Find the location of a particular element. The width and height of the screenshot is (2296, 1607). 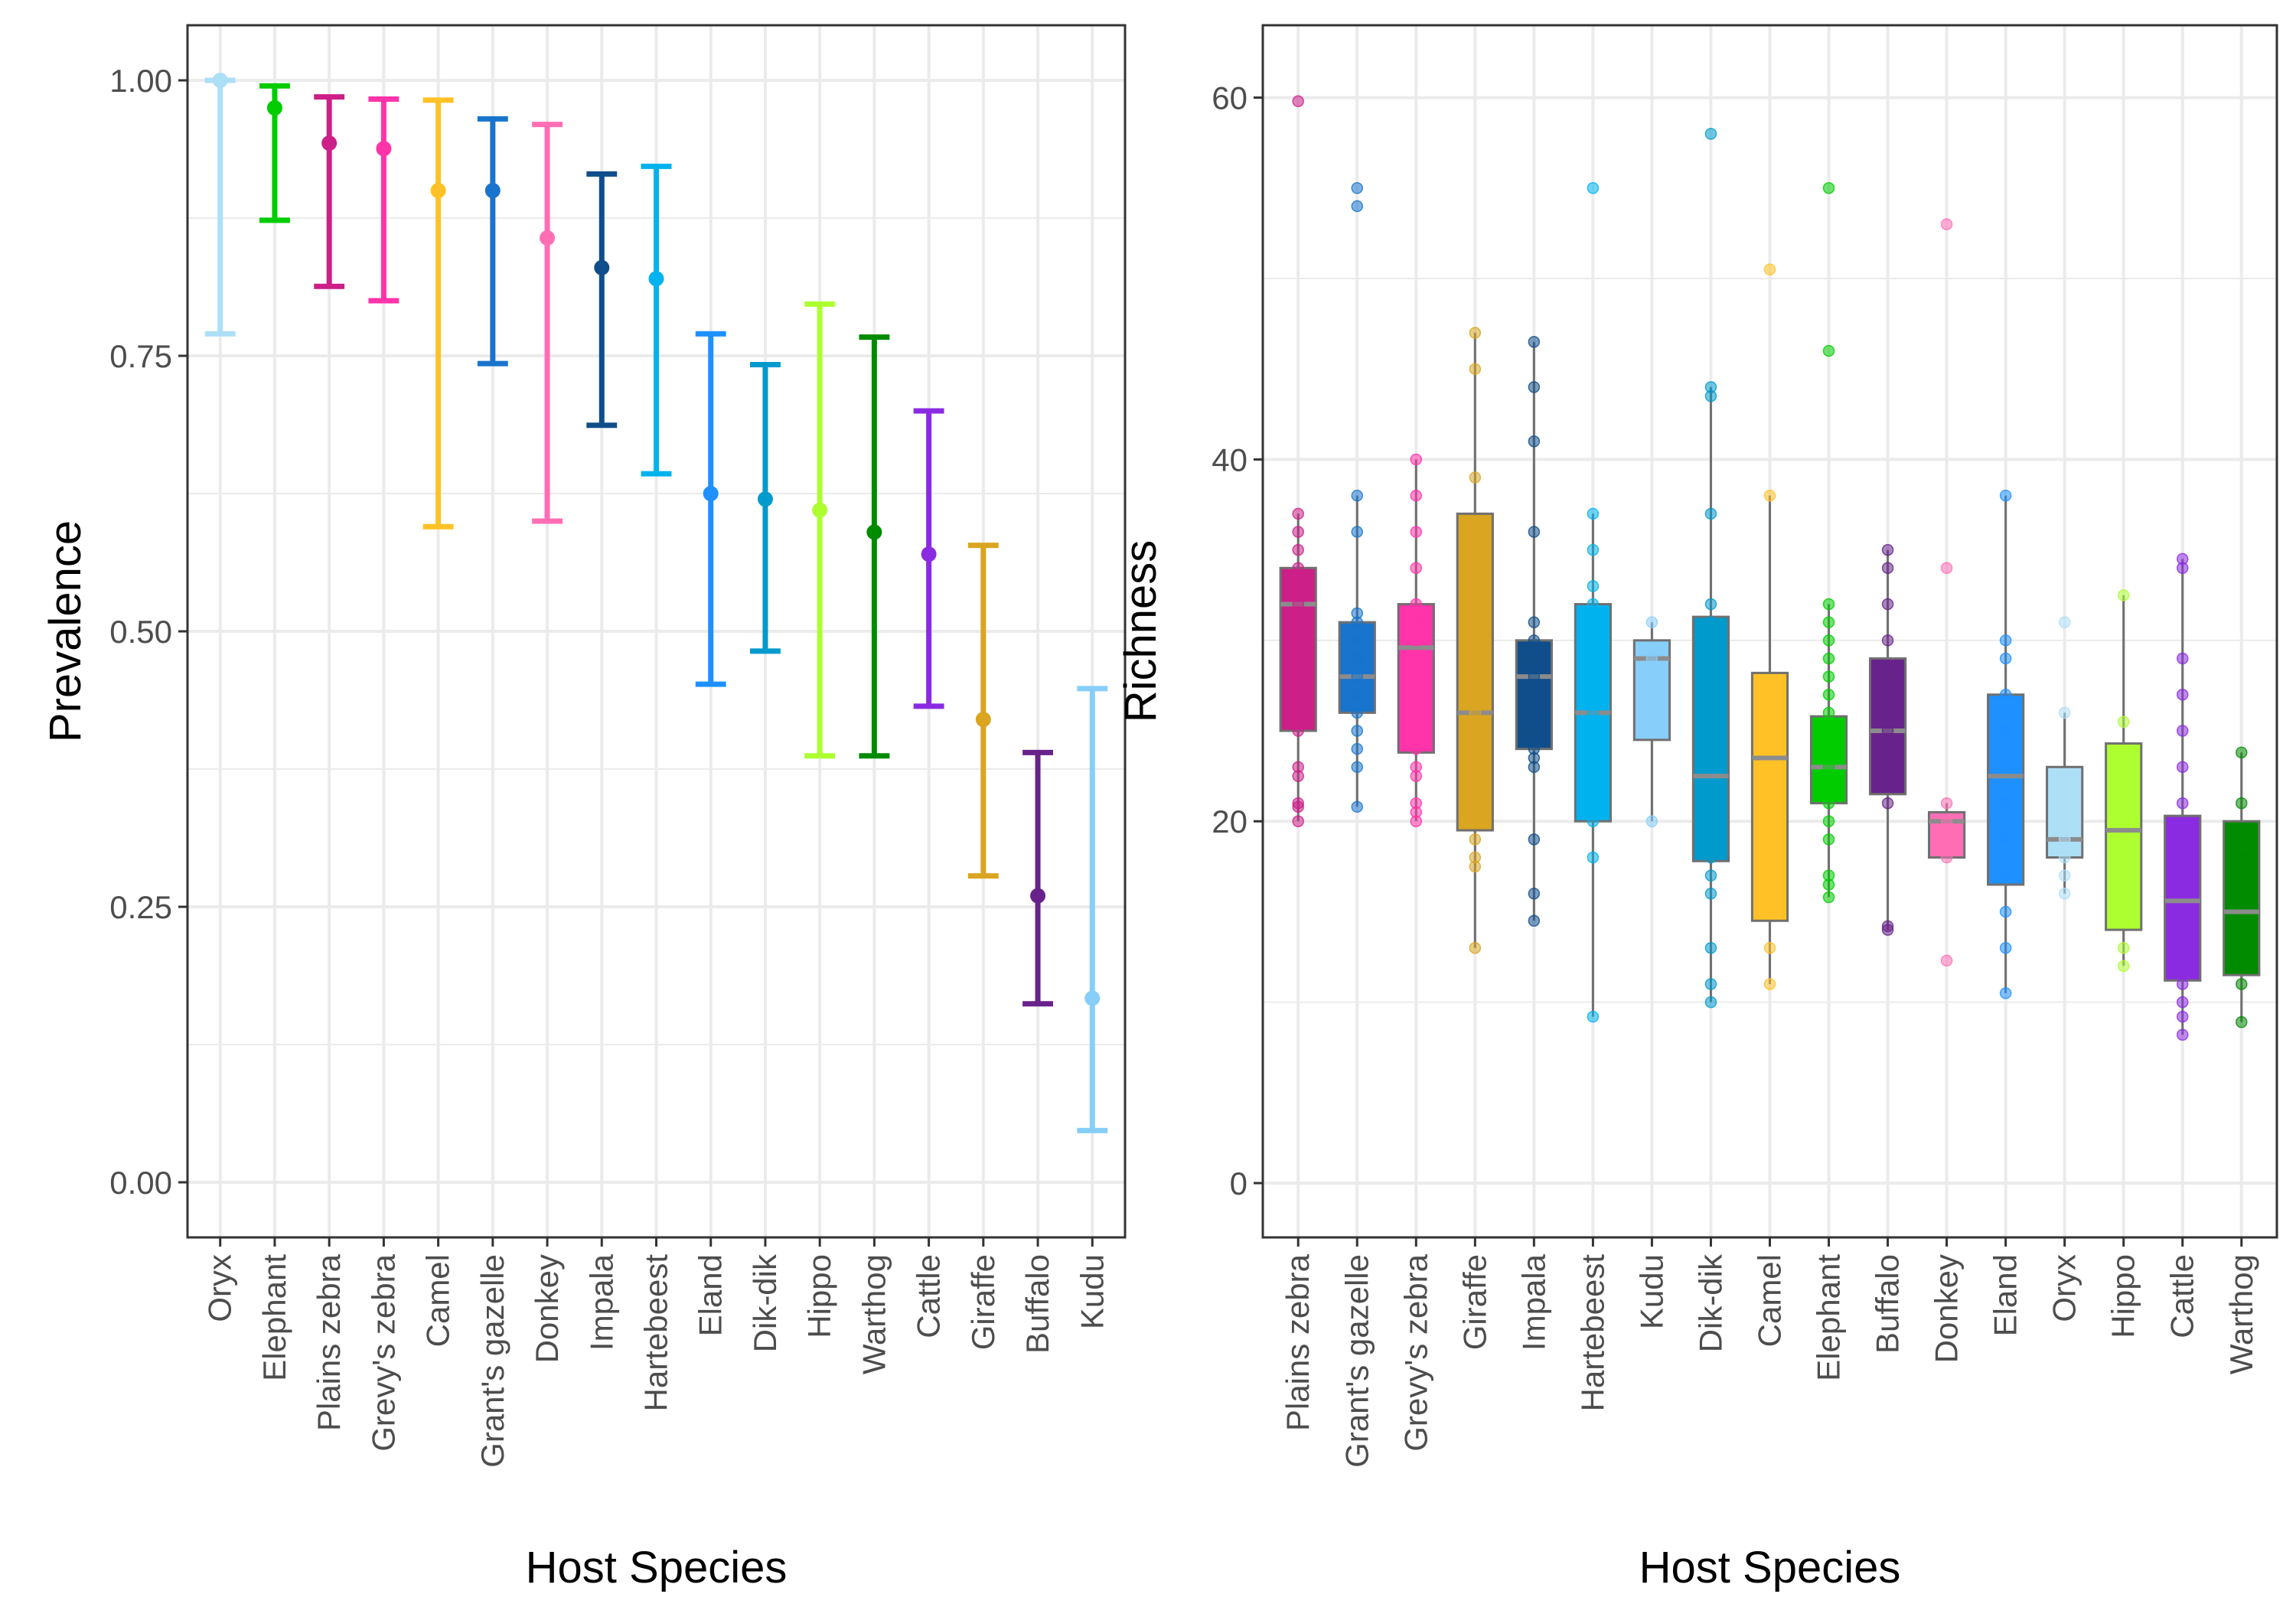

y-tick-label: 20 is located at coordinates (1229, 822).